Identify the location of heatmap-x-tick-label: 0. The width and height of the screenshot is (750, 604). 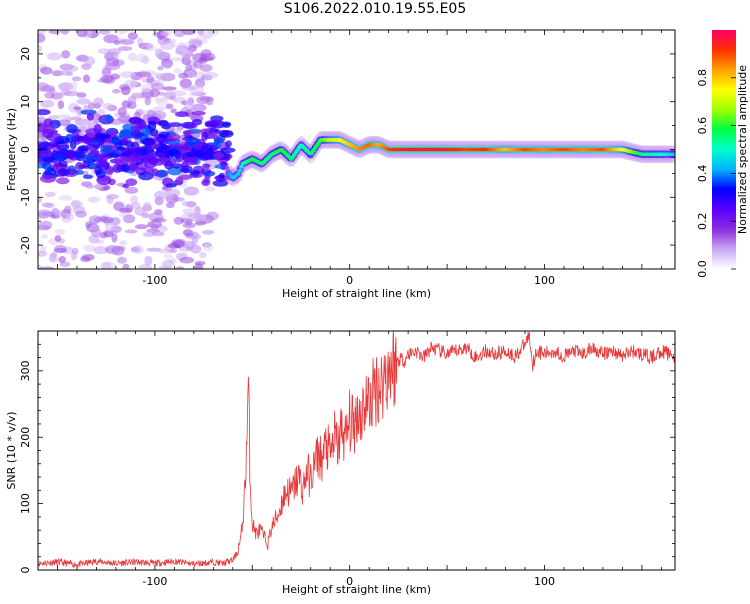
(349, 280).